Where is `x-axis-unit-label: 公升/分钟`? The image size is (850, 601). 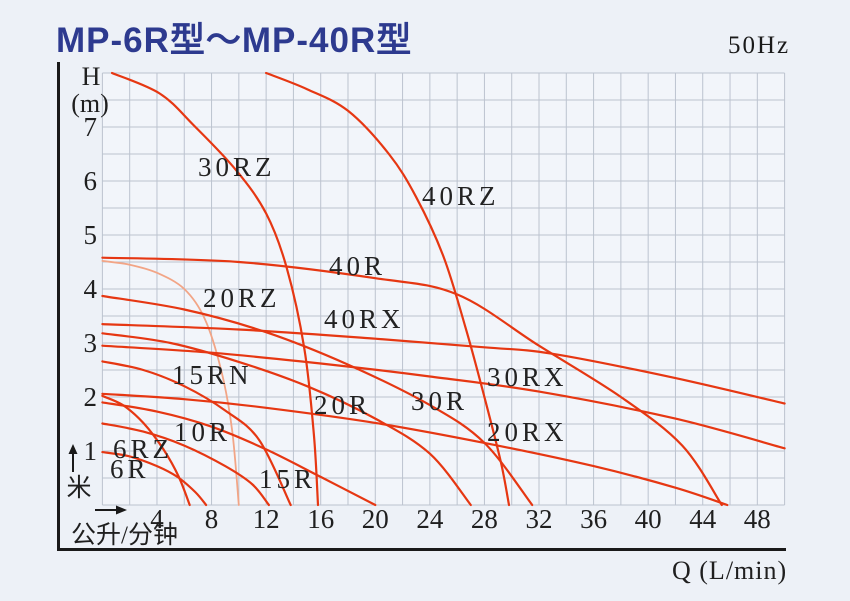 x-axis-unit-label: 公升/分钟 is located at coordinates (124, 535).